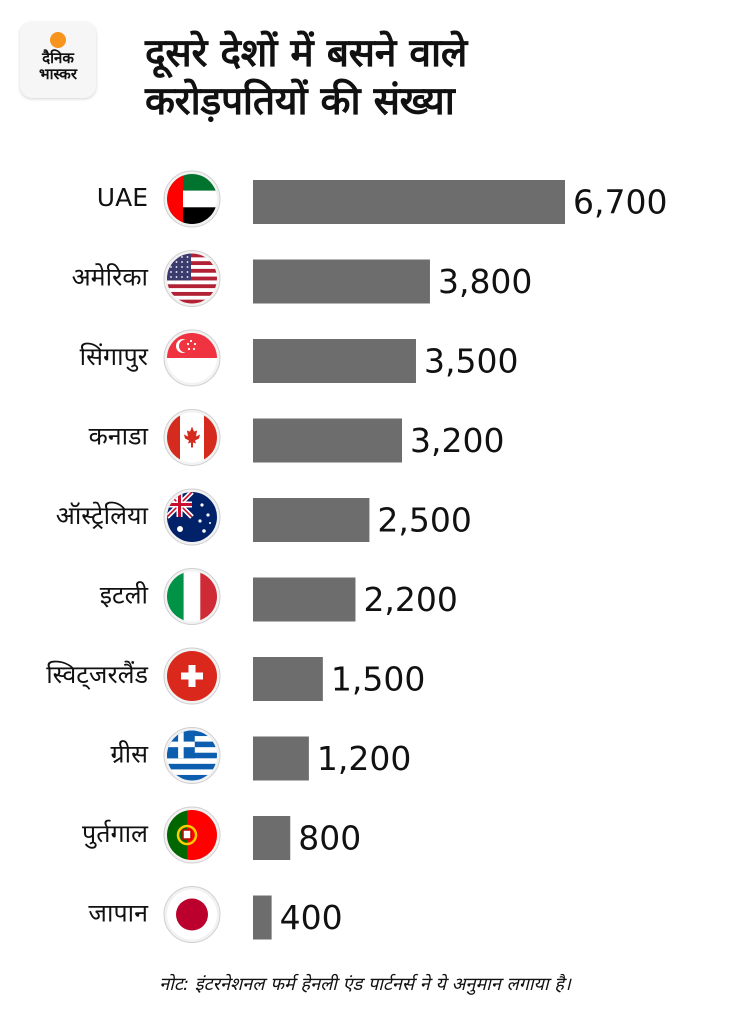  I want to click on category-label: सिंगापुर, so click(114, 357).